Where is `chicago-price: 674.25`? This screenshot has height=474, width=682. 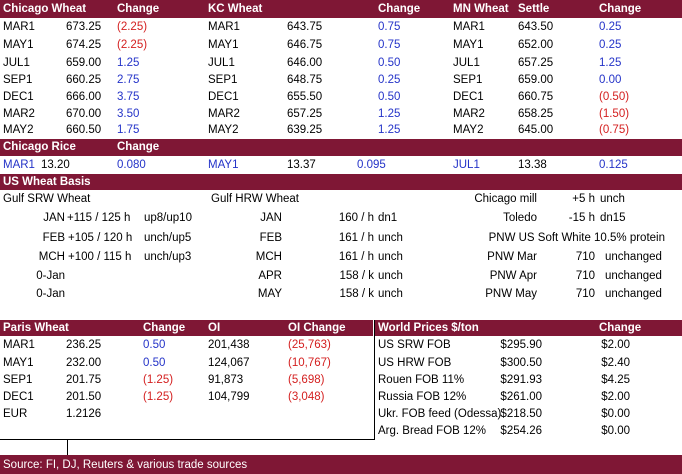
chicago-price: 674.25 is located at coordinates (84, 45).